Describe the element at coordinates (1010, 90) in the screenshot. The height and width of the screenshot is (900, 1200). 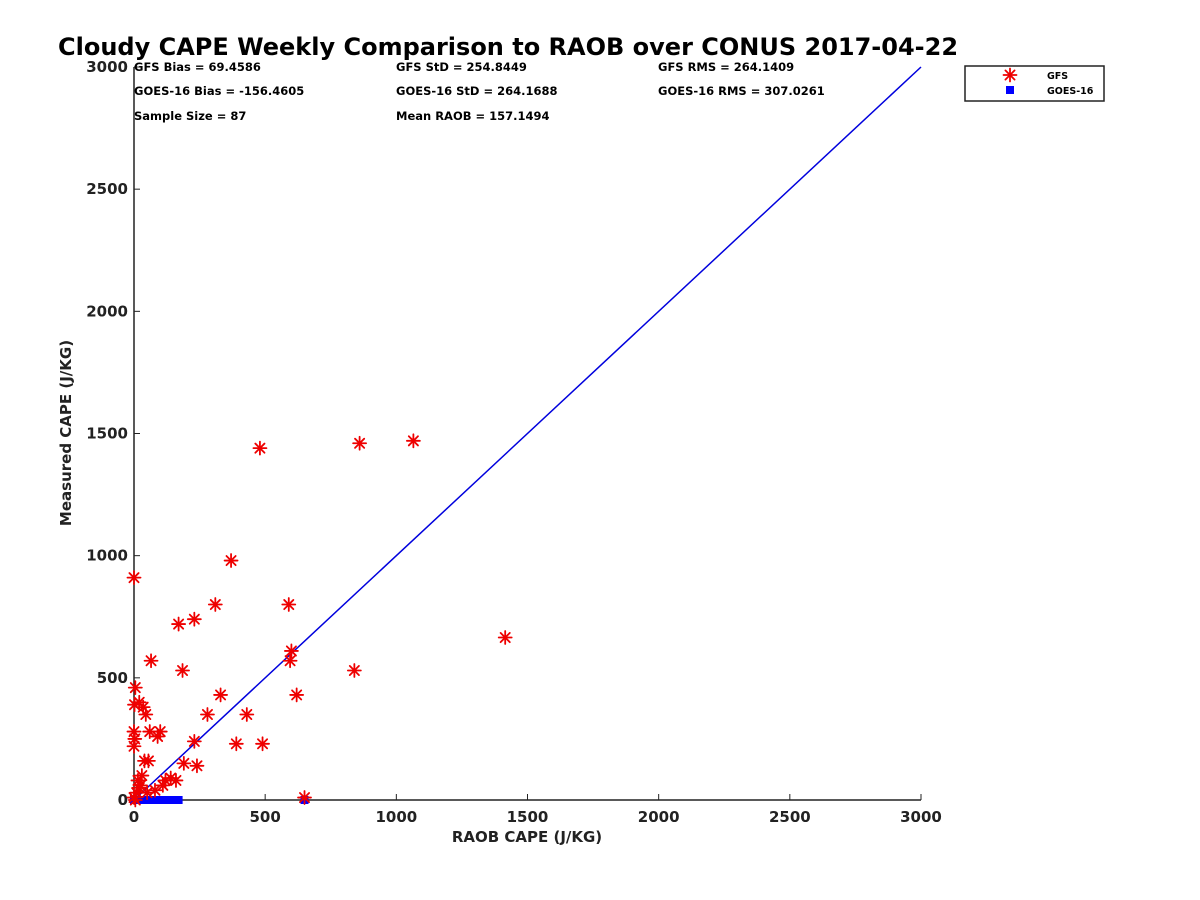
I see `legend-goes16-marker` at that location.